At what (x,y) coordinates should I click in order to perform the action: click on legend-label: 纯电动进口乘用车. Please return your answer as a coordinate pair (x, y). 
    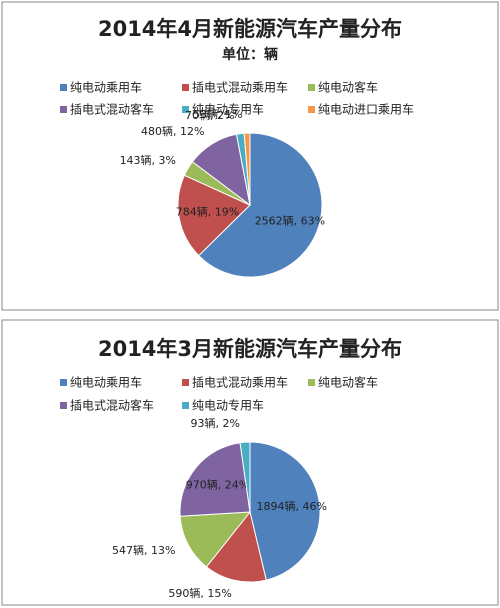
    Looking at the image, I should click on (366, 109).